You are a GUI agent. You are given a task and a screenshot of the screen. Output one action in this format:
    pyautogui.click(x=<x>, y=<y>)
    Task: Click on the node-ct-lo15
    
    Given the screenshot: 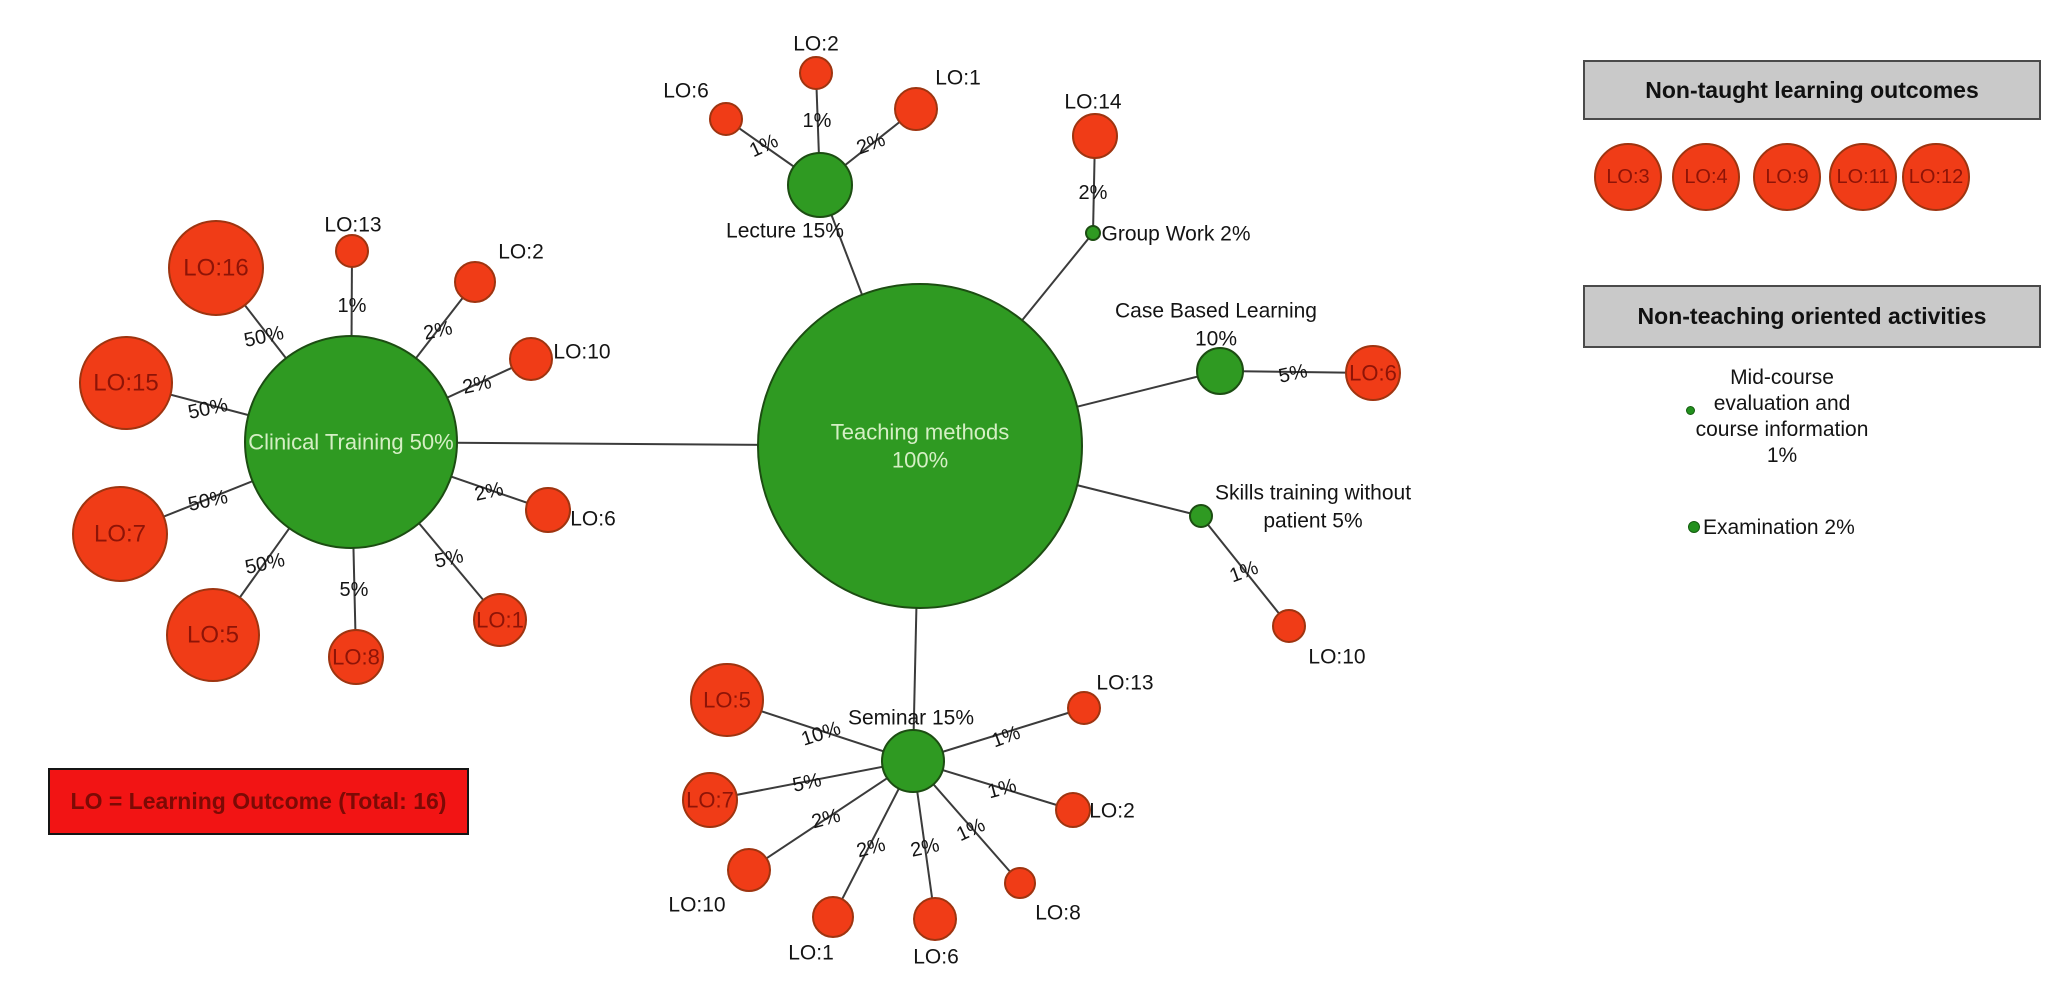 What is the action you would take?
    pyautogui.click(x=126, y=383)
    